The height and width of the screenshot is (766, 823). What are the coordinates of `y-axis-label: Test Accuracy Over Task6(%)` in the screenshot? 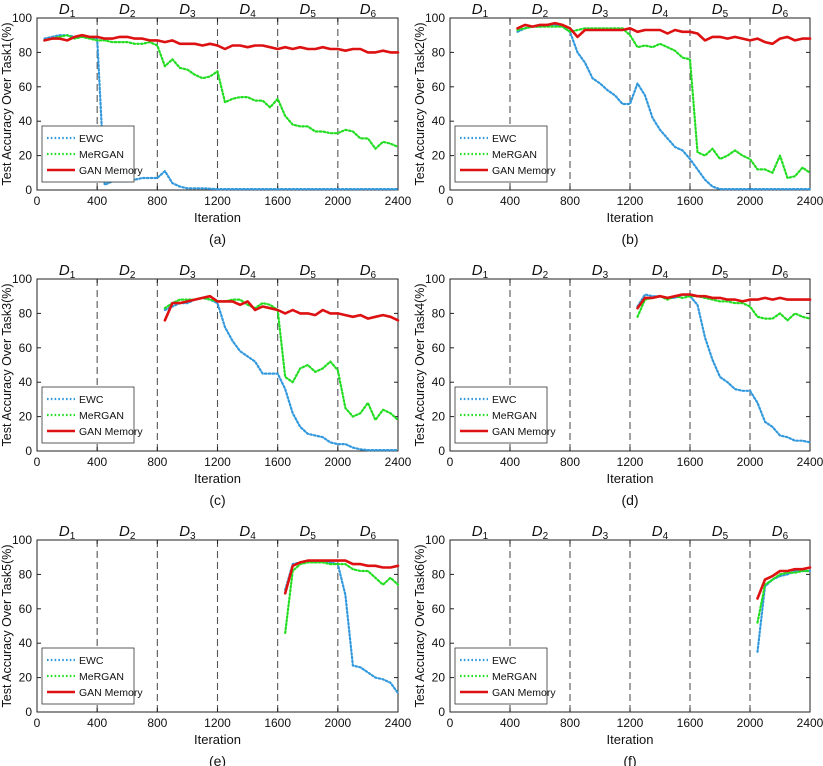 It's located at (420, 625).